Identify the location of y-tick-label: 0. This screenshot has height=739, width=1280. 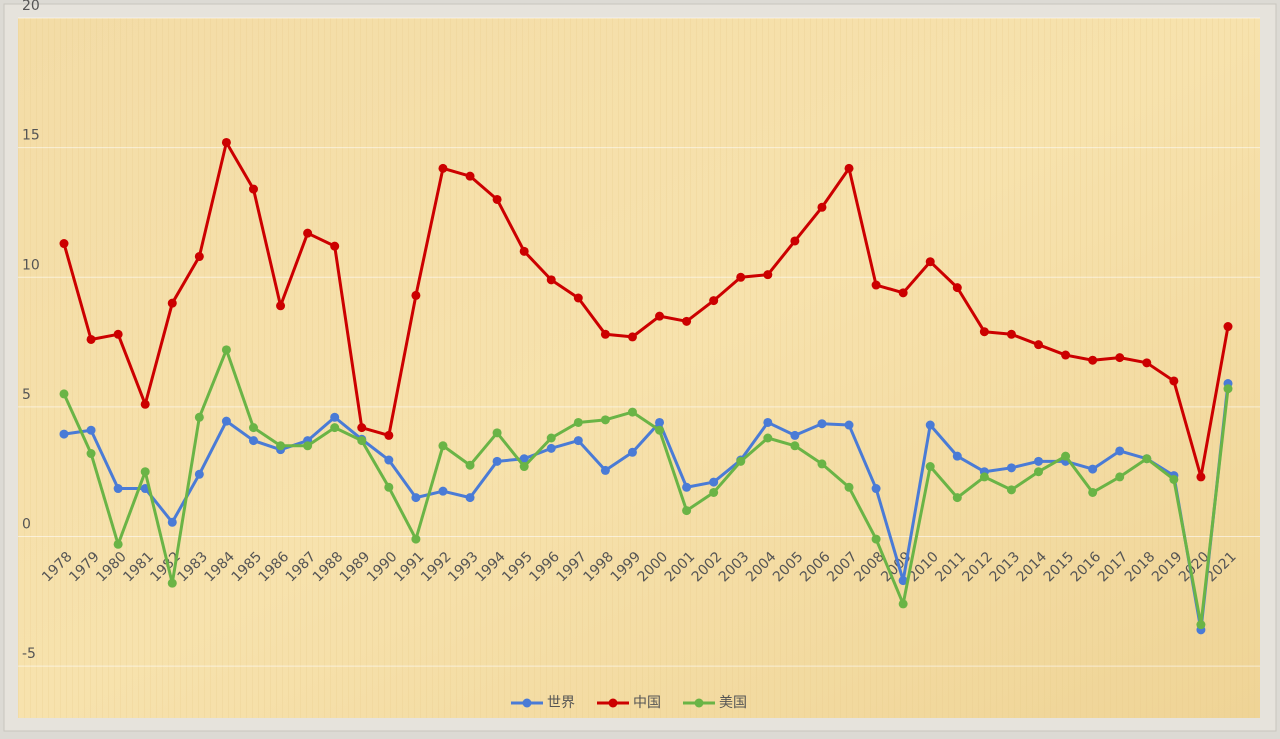
(26, 525).